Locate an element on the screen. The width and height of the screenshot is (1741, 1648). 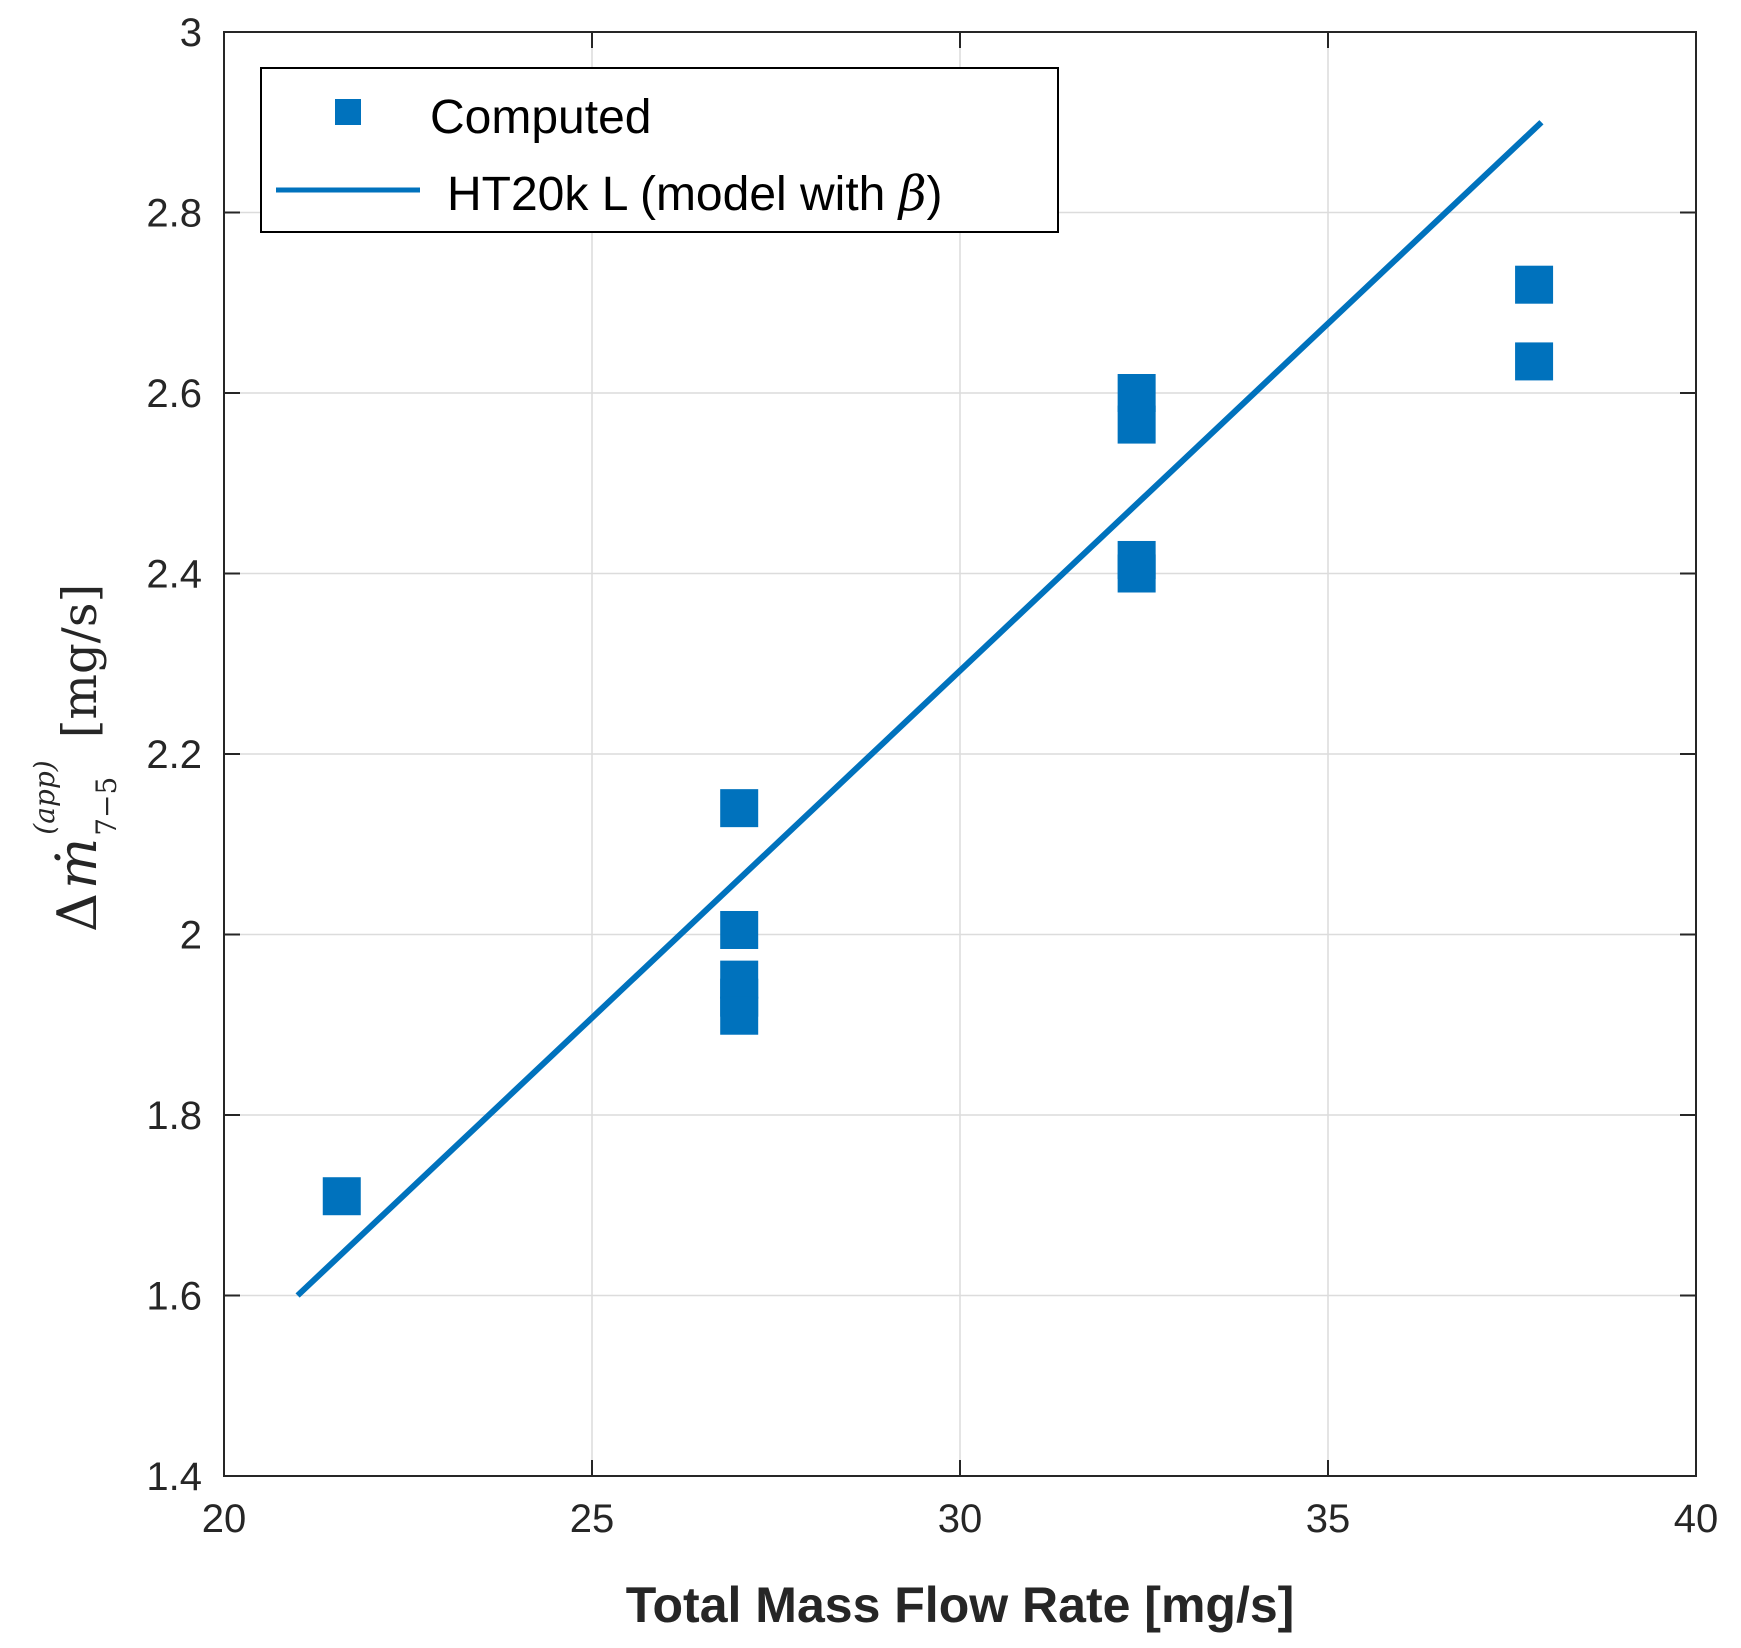
y-tick-label: 1.6 is located at coordinates (174, 1297).